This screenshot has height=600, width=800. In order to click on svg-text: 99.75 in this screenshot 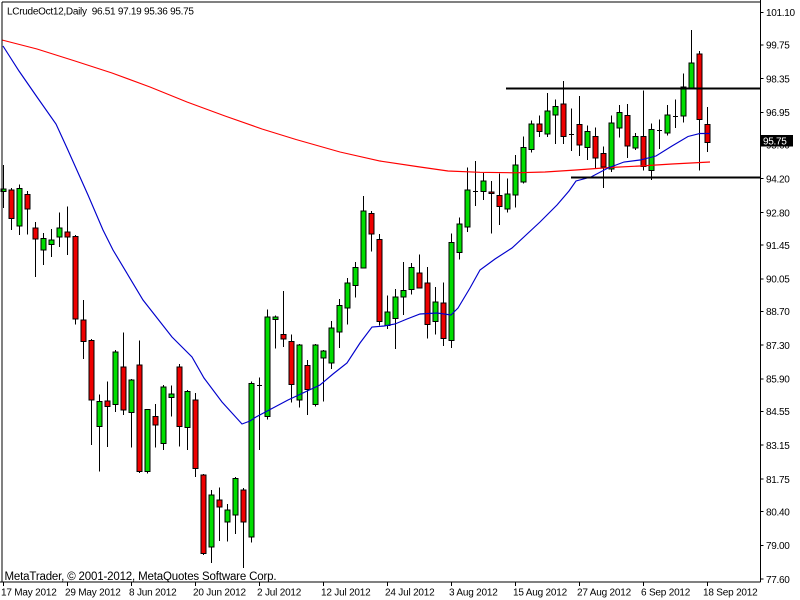, I will do `click(778, 46)`.